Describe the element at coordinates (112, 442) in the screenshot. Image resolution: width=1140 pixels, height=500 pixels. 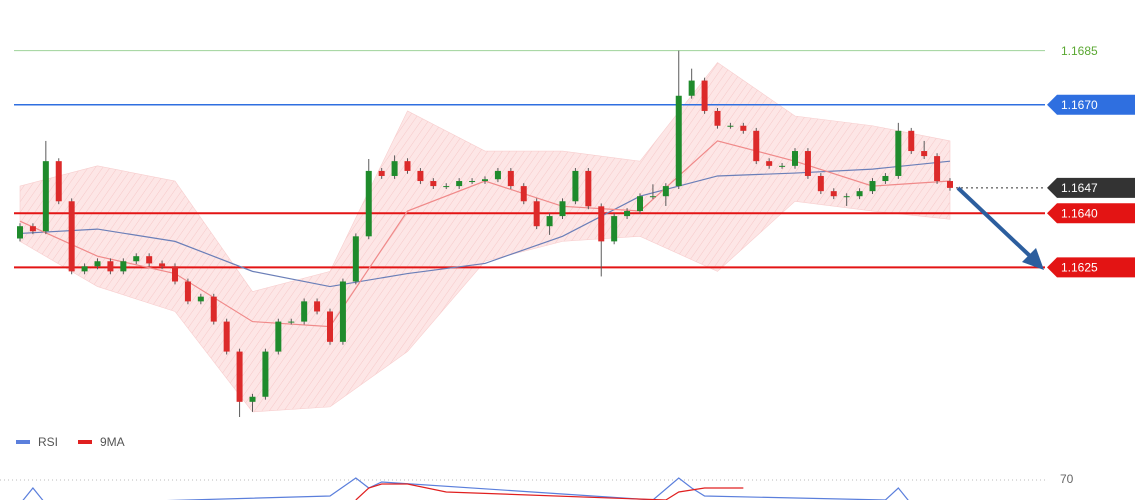
I see `legend-label: 9MA` at that location.